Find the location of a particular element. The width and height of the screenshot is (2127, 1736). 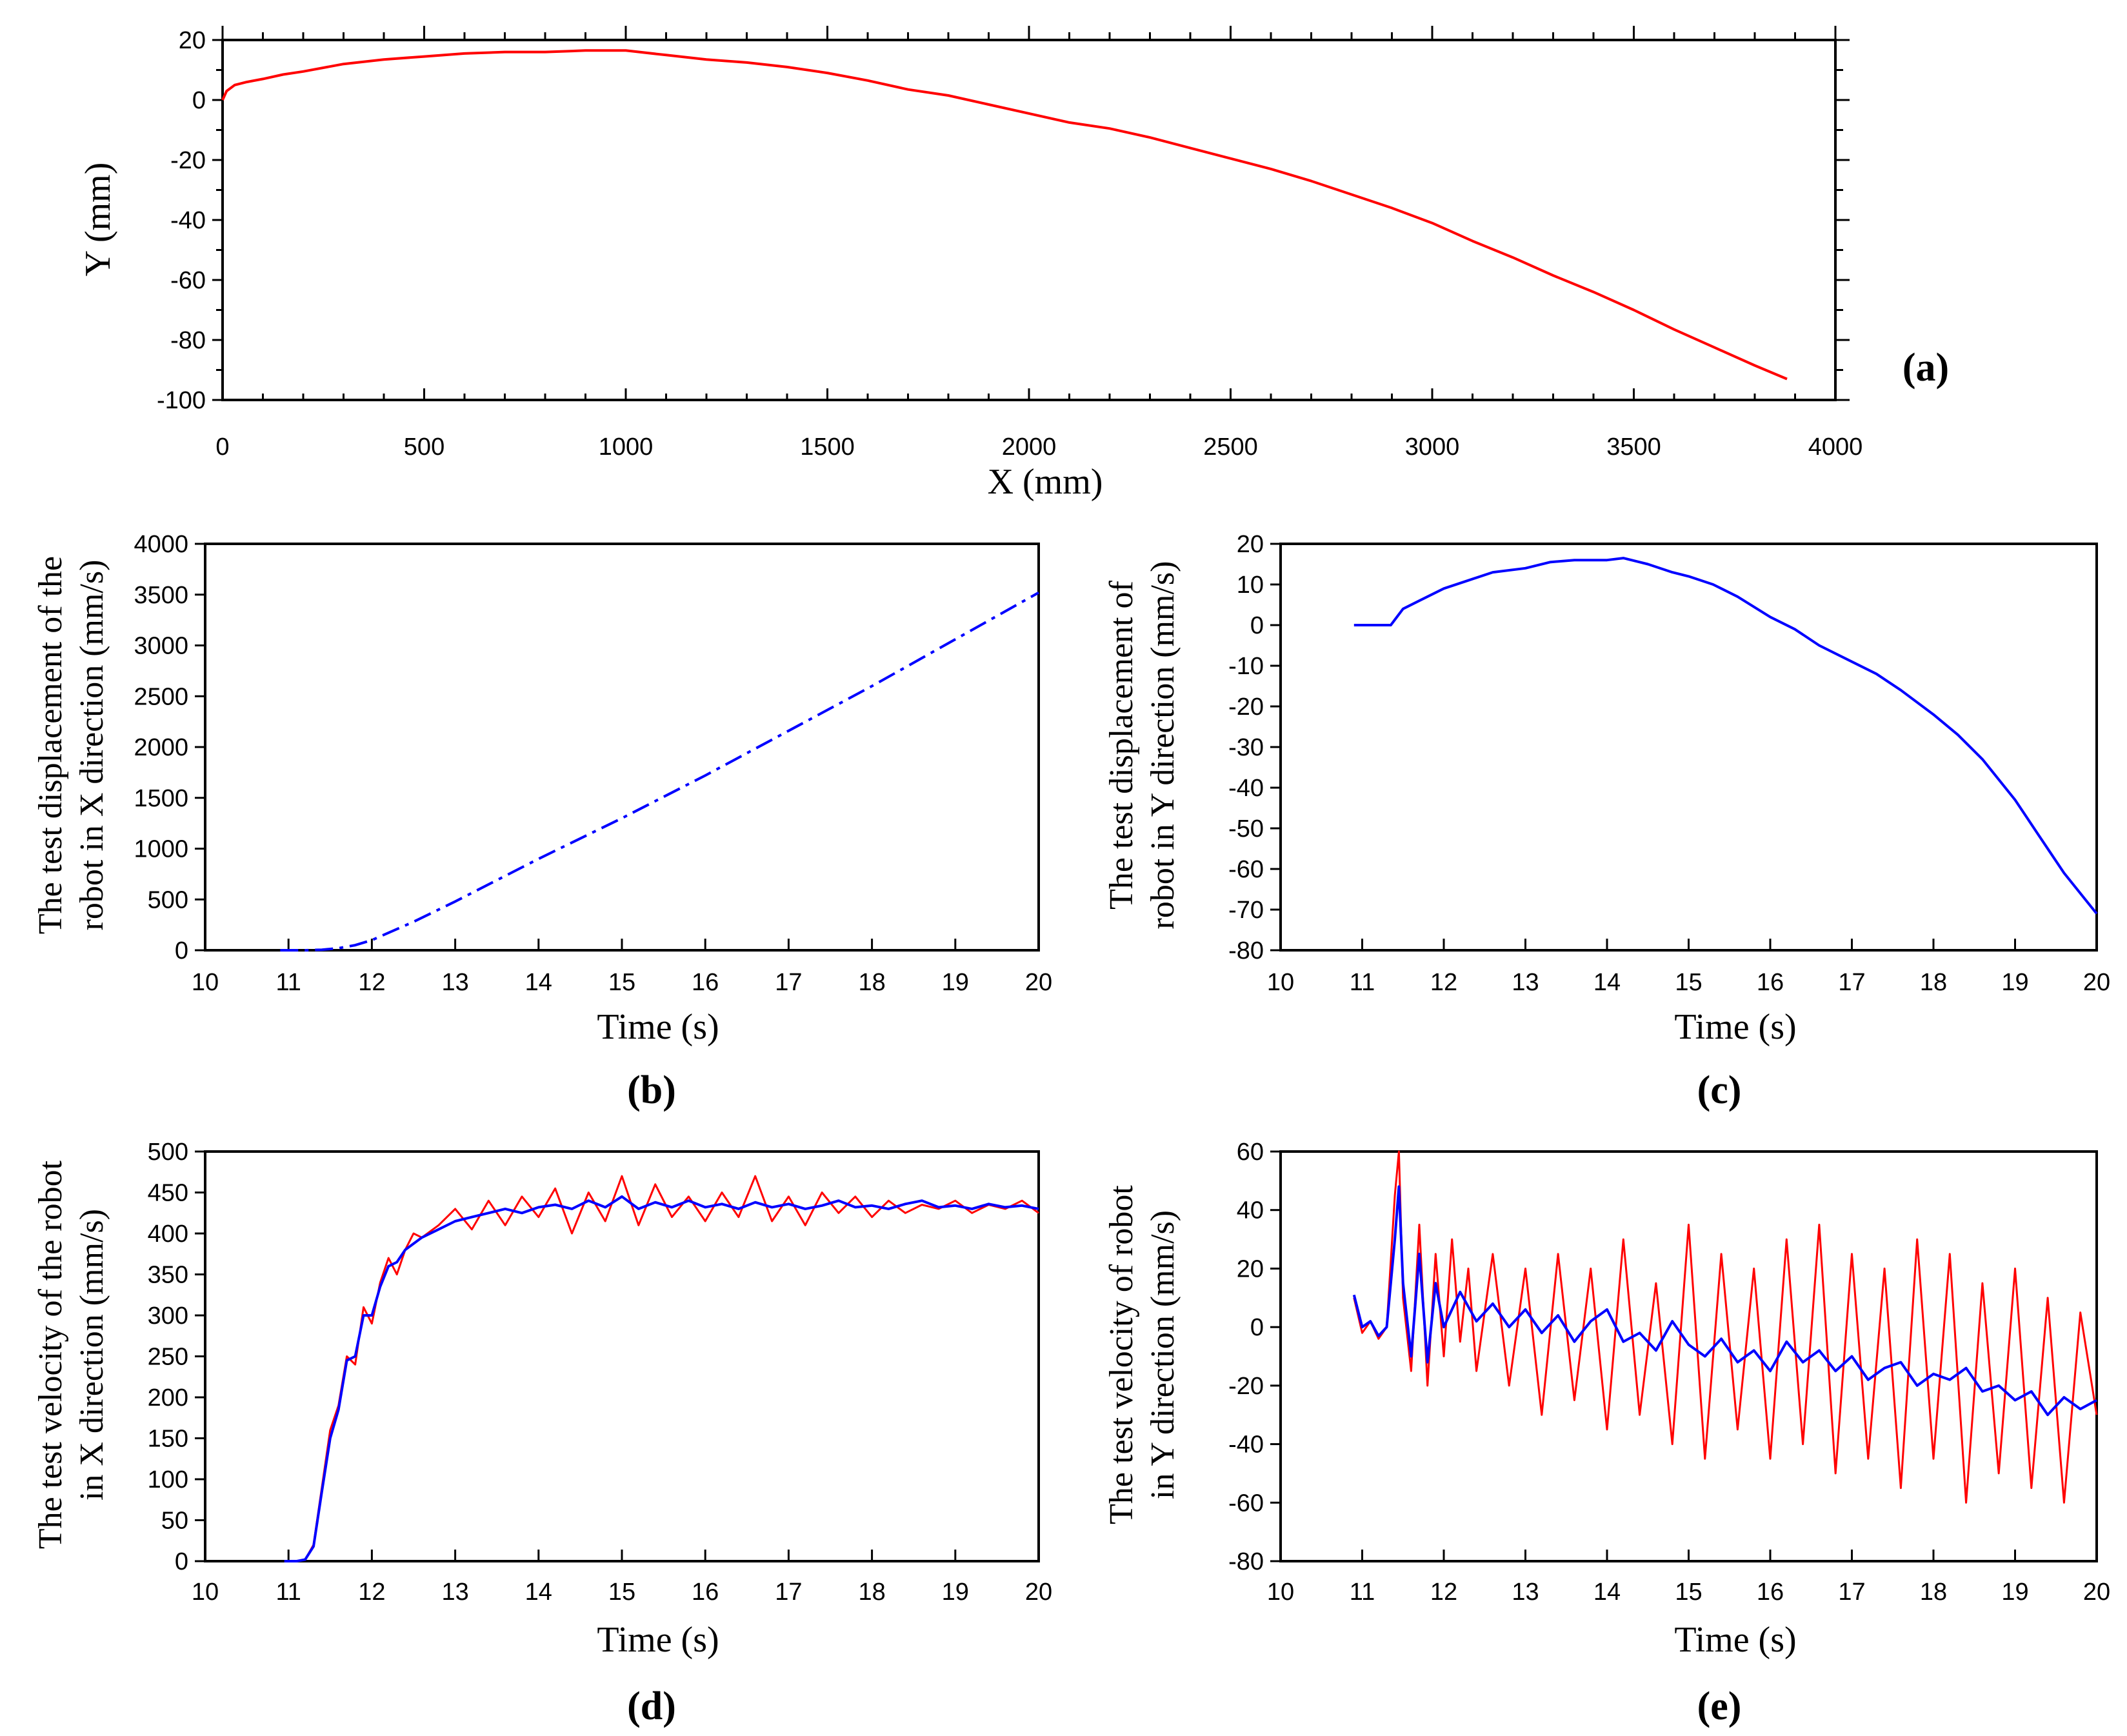

y-tick-label: 400 is located at coordinates (168, 1234).